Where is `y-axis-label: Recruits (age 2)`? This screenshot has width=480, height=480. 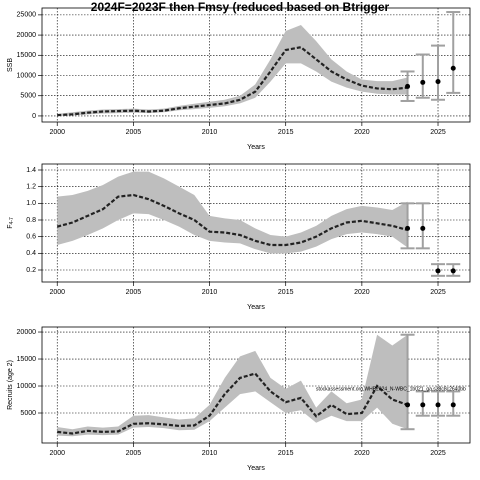 y-axis-label: Recruits (age 2) is located at coordinates (10, 385).